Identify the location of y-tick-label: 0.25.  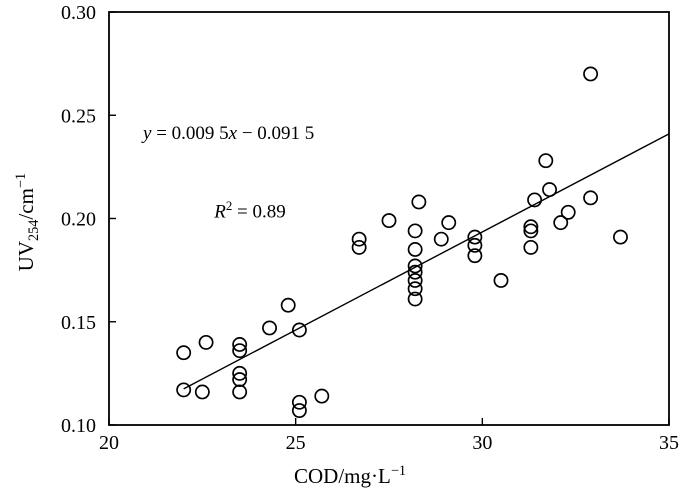
(78, 116).